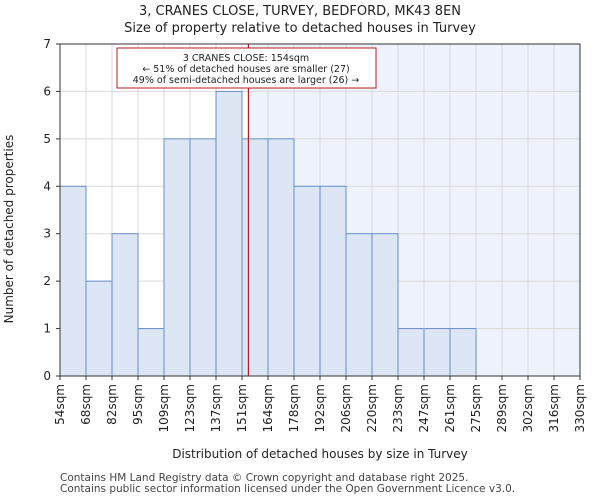 The height and width of the screenshot is (500, 600). Describe the element at coordinates (47, 186) in the screenshot. I see `y-tick-label: 4` at that location.